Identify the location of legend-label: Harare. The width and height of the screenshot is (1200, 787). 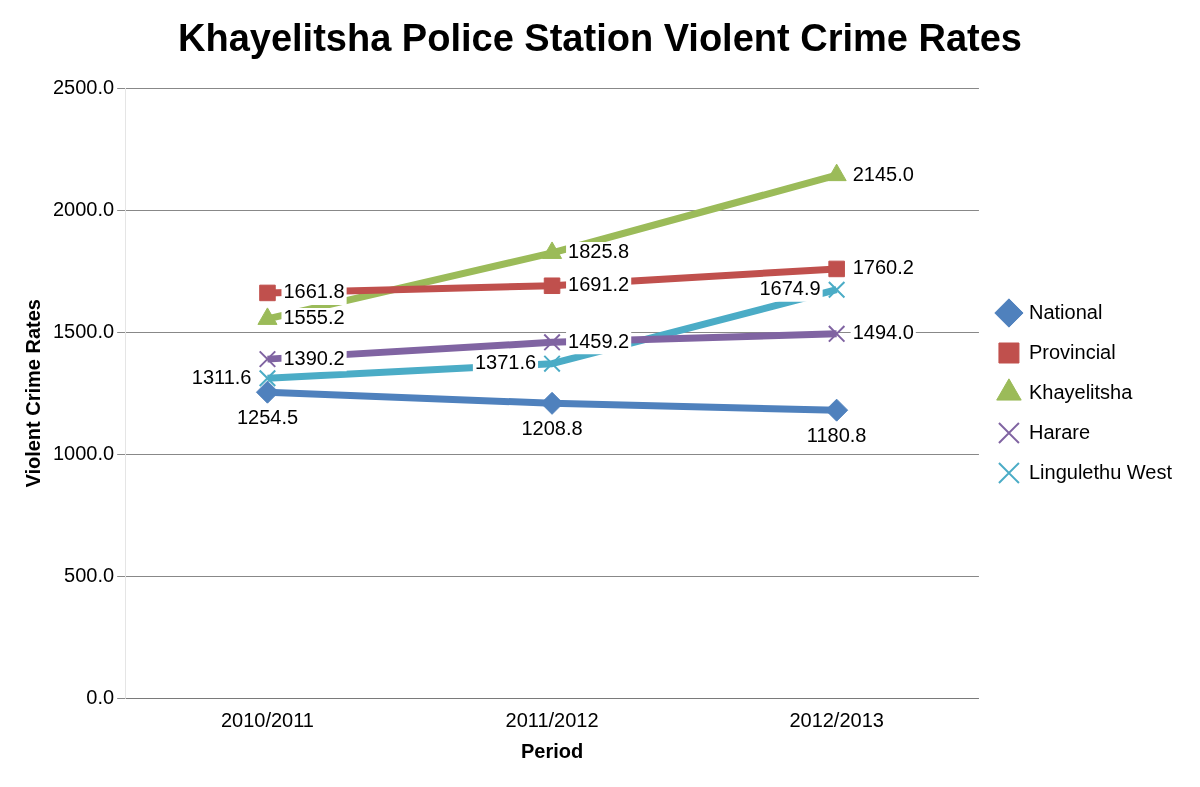
(1059, 431).